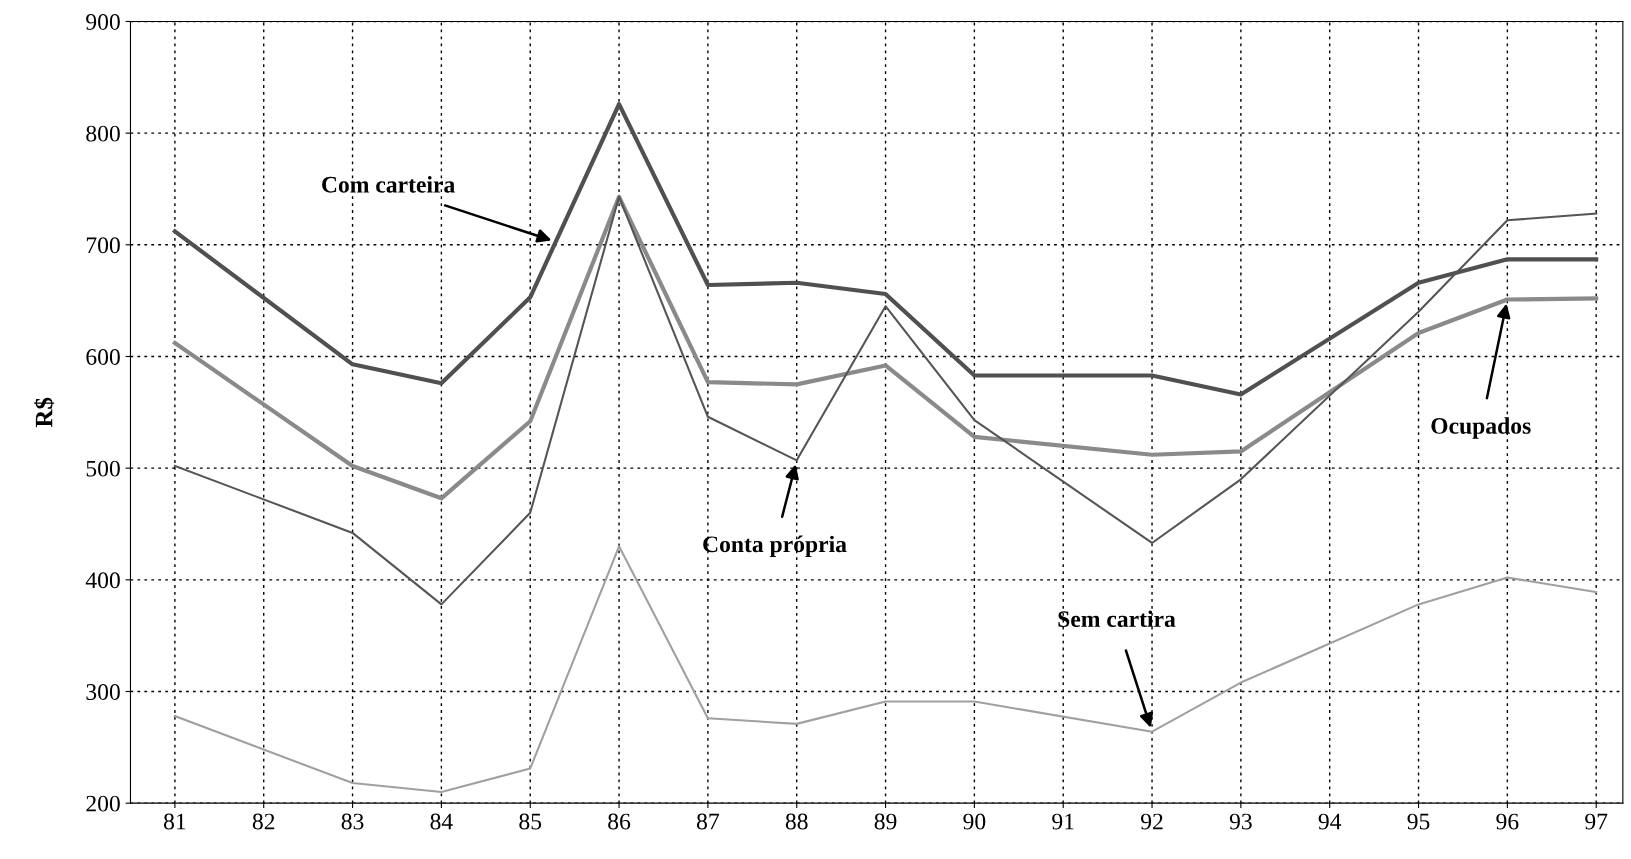 This screenshot has height=859, width=1631. I want to click on y-tick-label: 800, so click(103, 133).